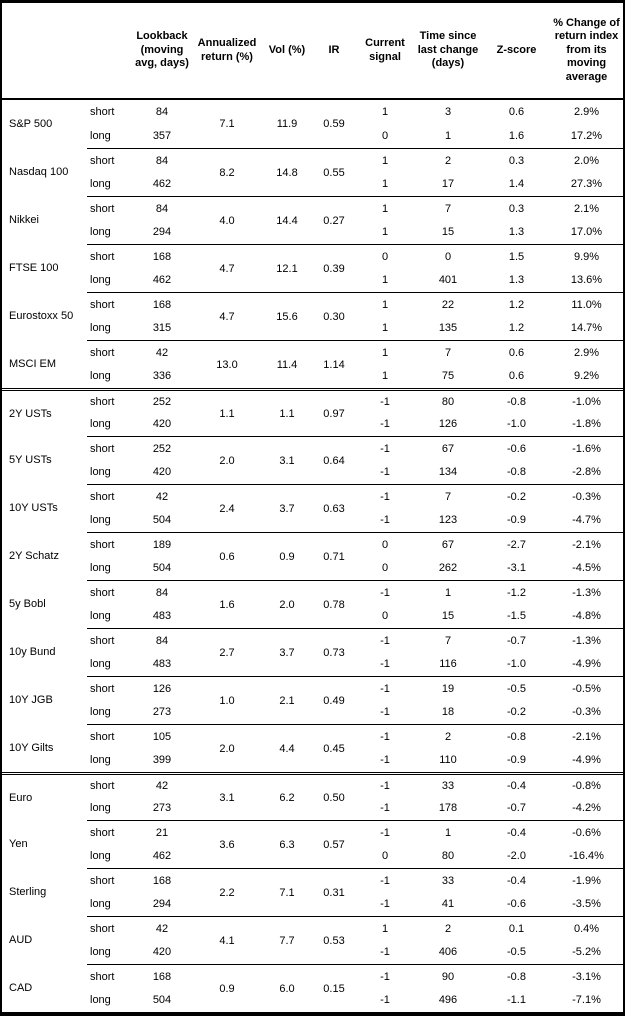 Image resolution: width=625 pixels, height=1016 pixels. Describe the element at coordinates (516, 760) in the screenshot. I see `zscore-value: -0.9` at that location.